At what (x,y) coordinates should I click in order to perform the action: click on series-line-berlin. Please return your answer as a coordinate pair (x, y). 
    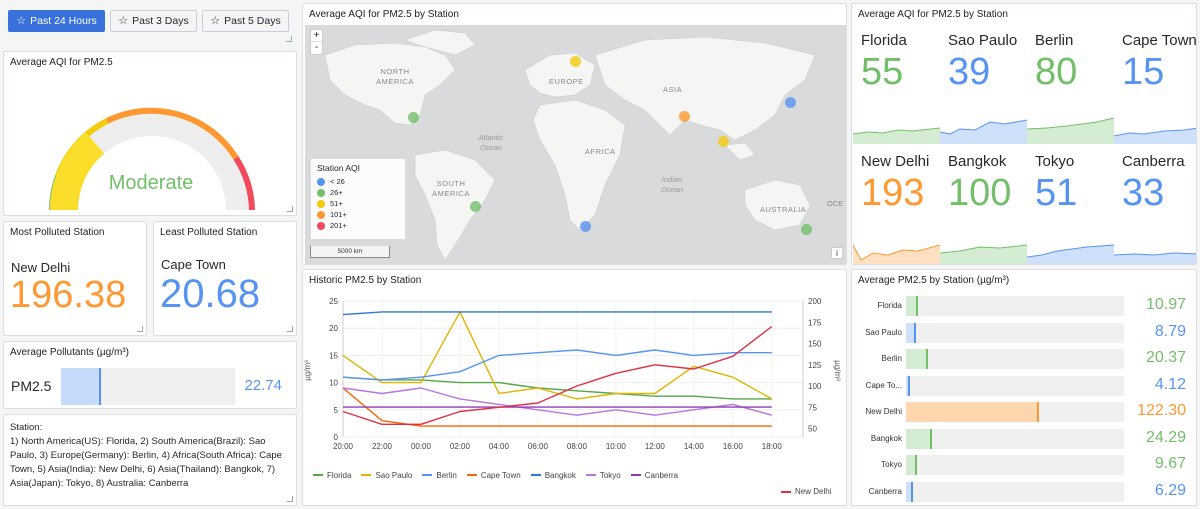
    Looking at the image, I should click on (557, 365).